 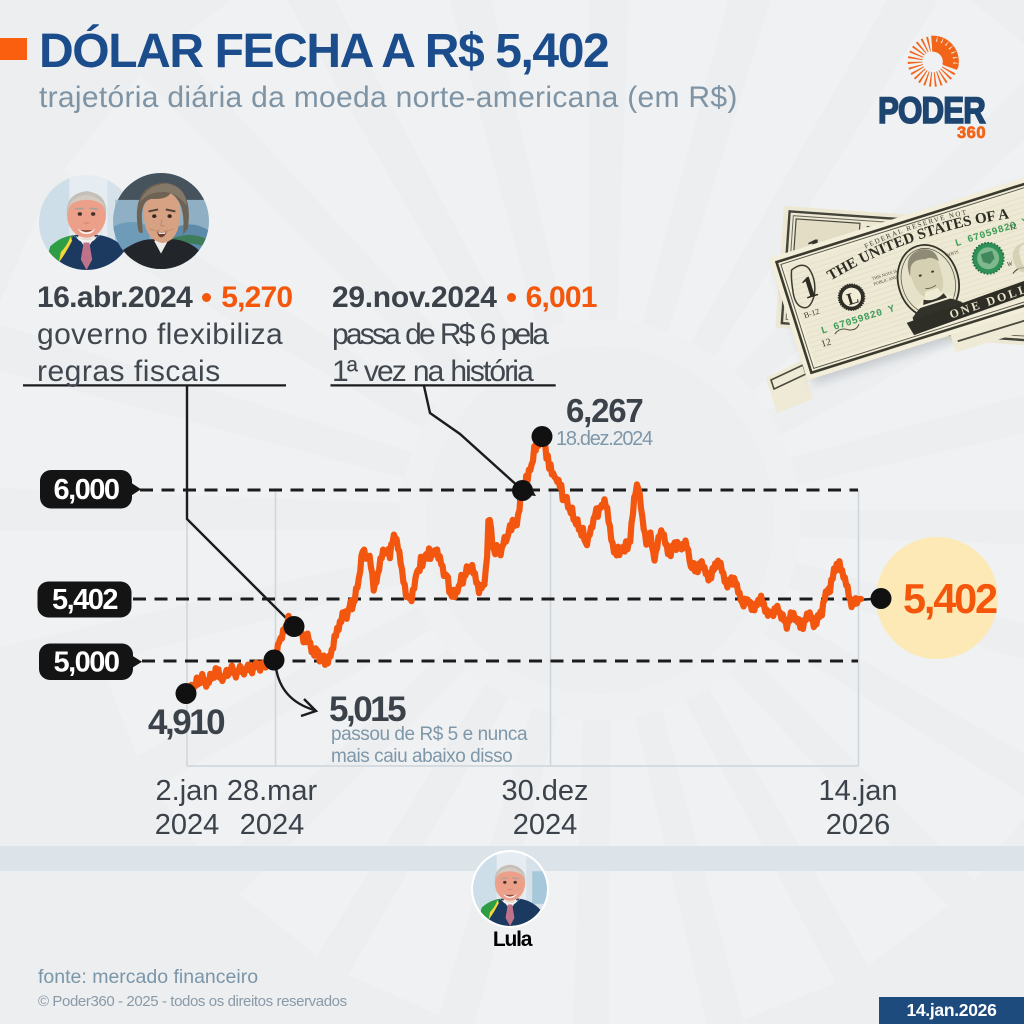 What do you see at coordinates (85, 490) in the screenshot?
I see `svg-text: 6,000` at bounding box center [85, 490].